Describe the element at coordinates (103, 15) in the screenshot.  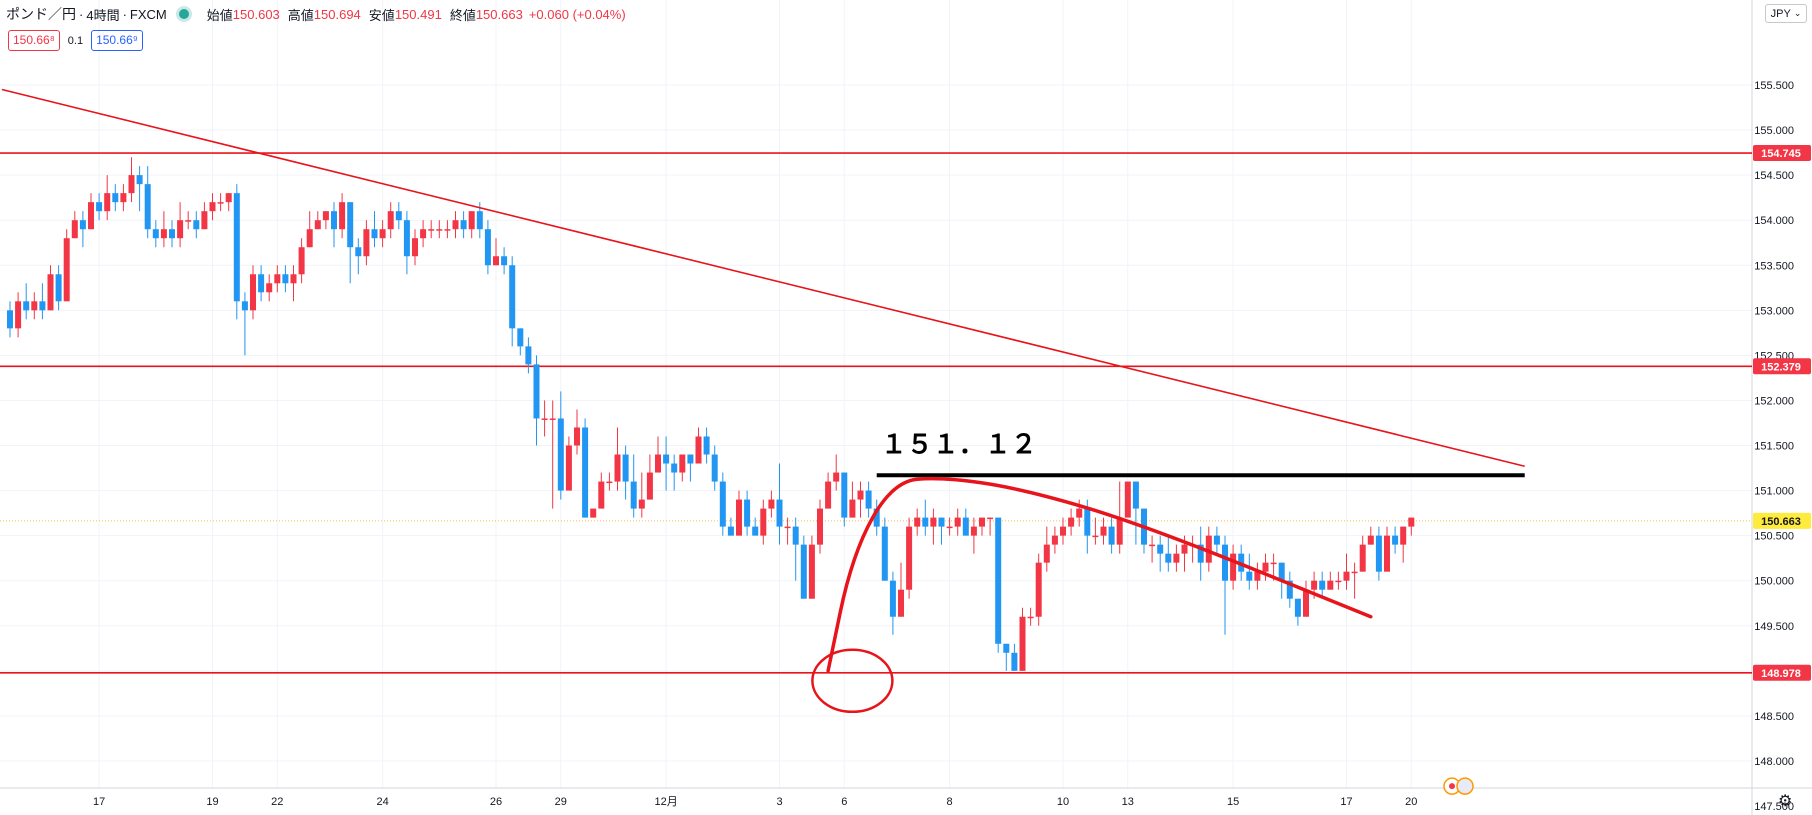
I see `timeframe: 4時間` at that location.